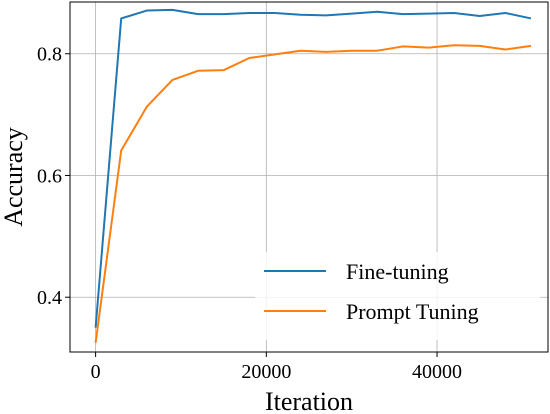 Image resolution: width=550 pixels, height=414 pixels. I want to click on x-tick-label: 0, so click(96, 372).